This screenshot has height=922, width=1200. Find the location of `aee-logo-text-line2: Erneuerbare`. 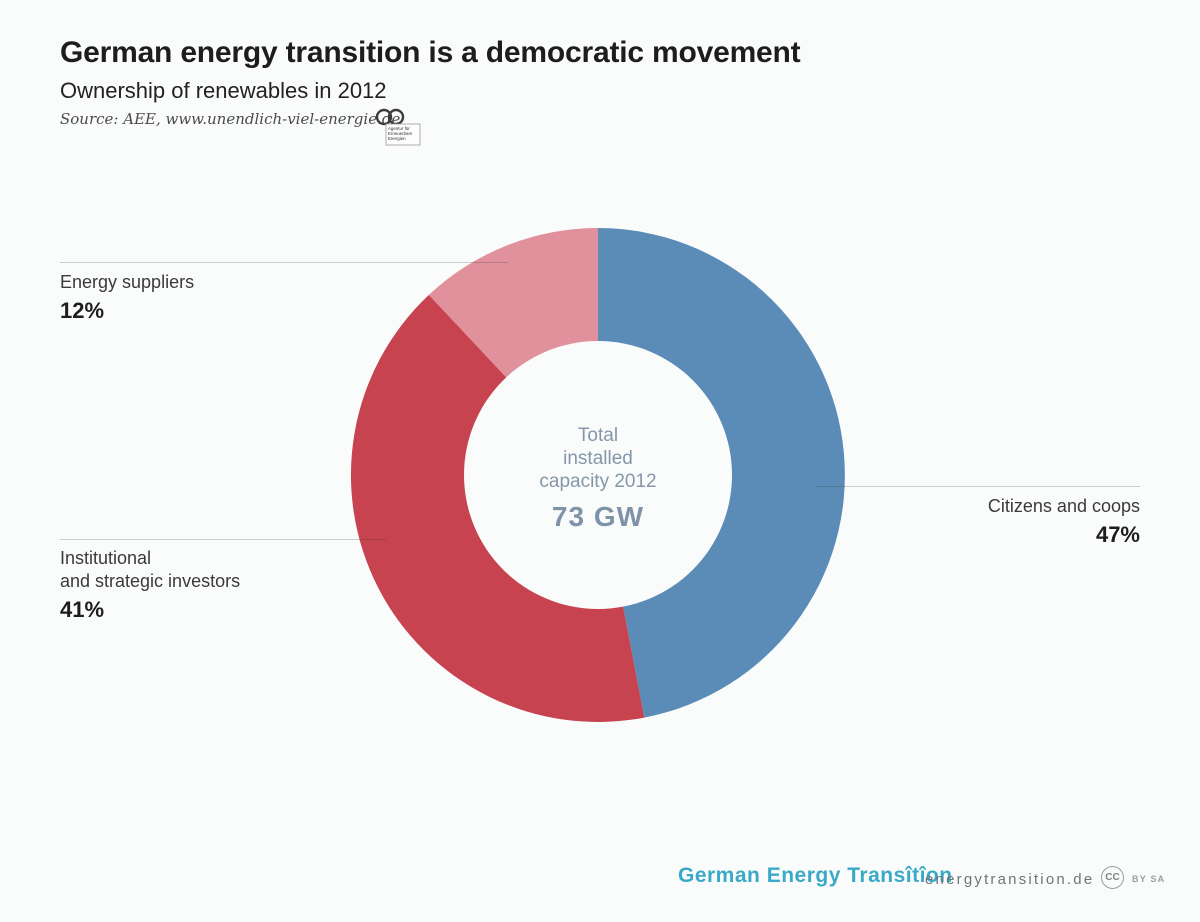

aee-logo-text-line2: Erneuerbare is located at coordinates (400, 133).